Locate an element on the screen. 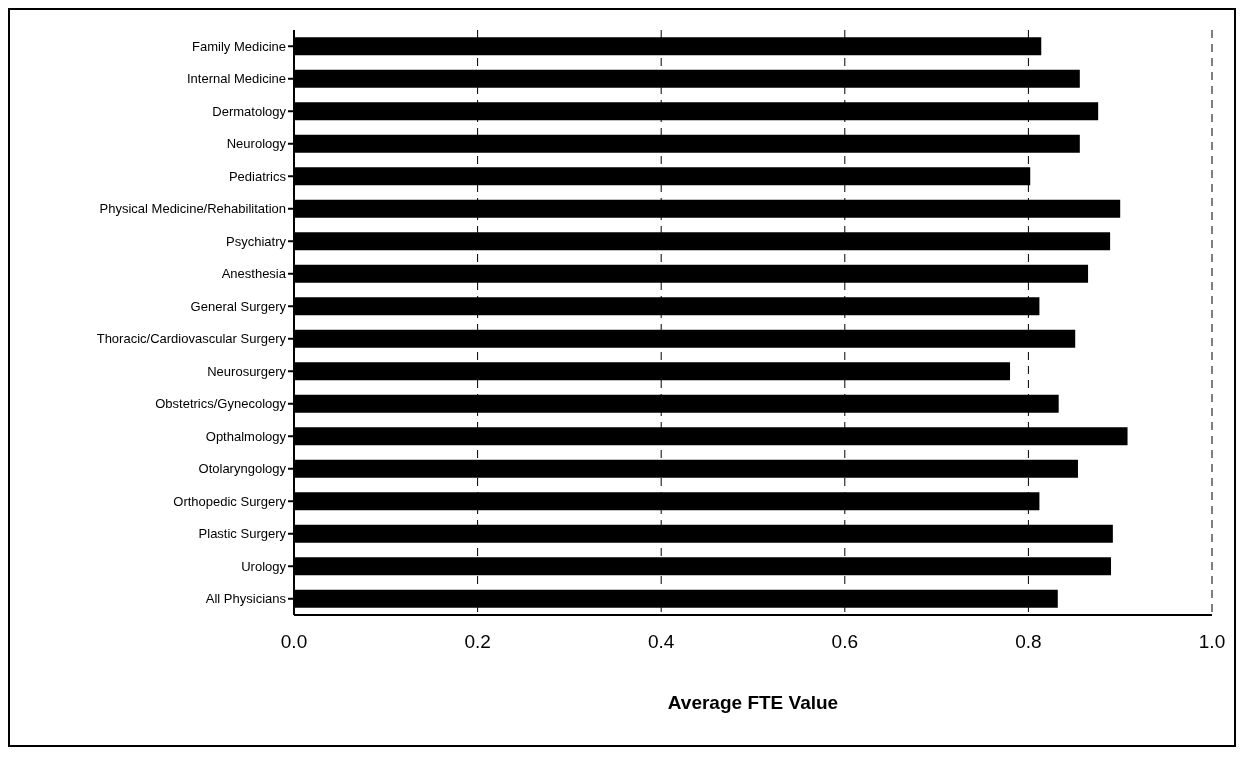 The image size is (1246, 757). y-tick-label: Psychiatry is located at coordinates (256, 241).